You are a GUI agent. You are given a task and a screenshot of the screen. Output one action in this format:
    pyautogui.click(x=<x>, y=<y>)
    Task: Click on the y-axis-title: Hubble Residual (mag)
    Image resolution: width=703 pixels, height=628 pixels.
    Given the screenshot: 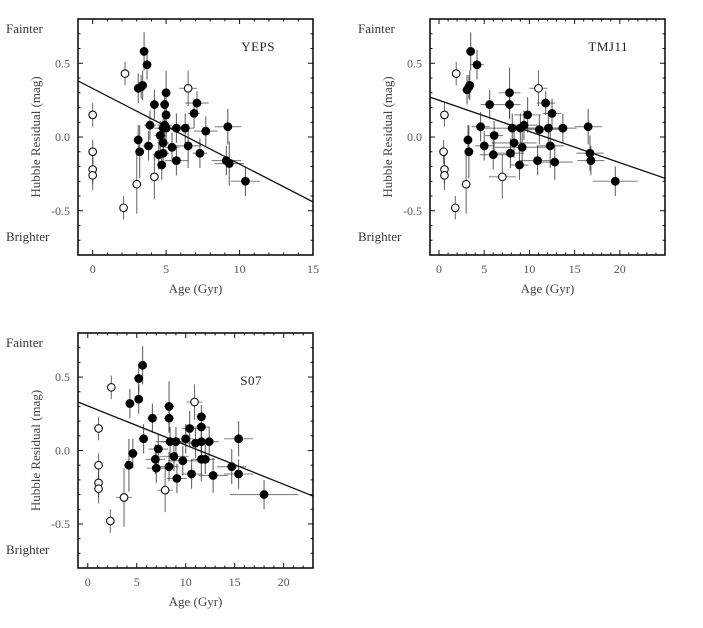 What is the action you would take?
    pyautogui.click(x=35, y=450)
    